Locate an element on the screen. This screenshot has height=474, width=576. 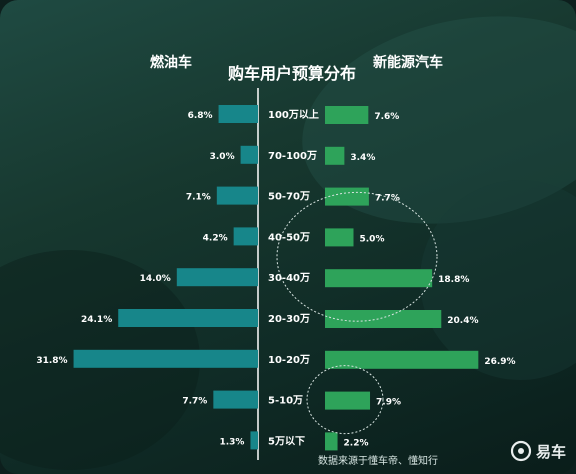
fuel-value-label: 24.1% is located at coordinates (96, 320).